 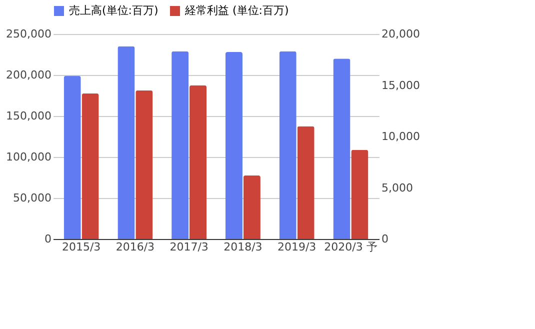 What do you see at coordinates (401, 34) in the screenshot?
I see `y2-tick-label: 20,000` at bounding box center [401, 34].